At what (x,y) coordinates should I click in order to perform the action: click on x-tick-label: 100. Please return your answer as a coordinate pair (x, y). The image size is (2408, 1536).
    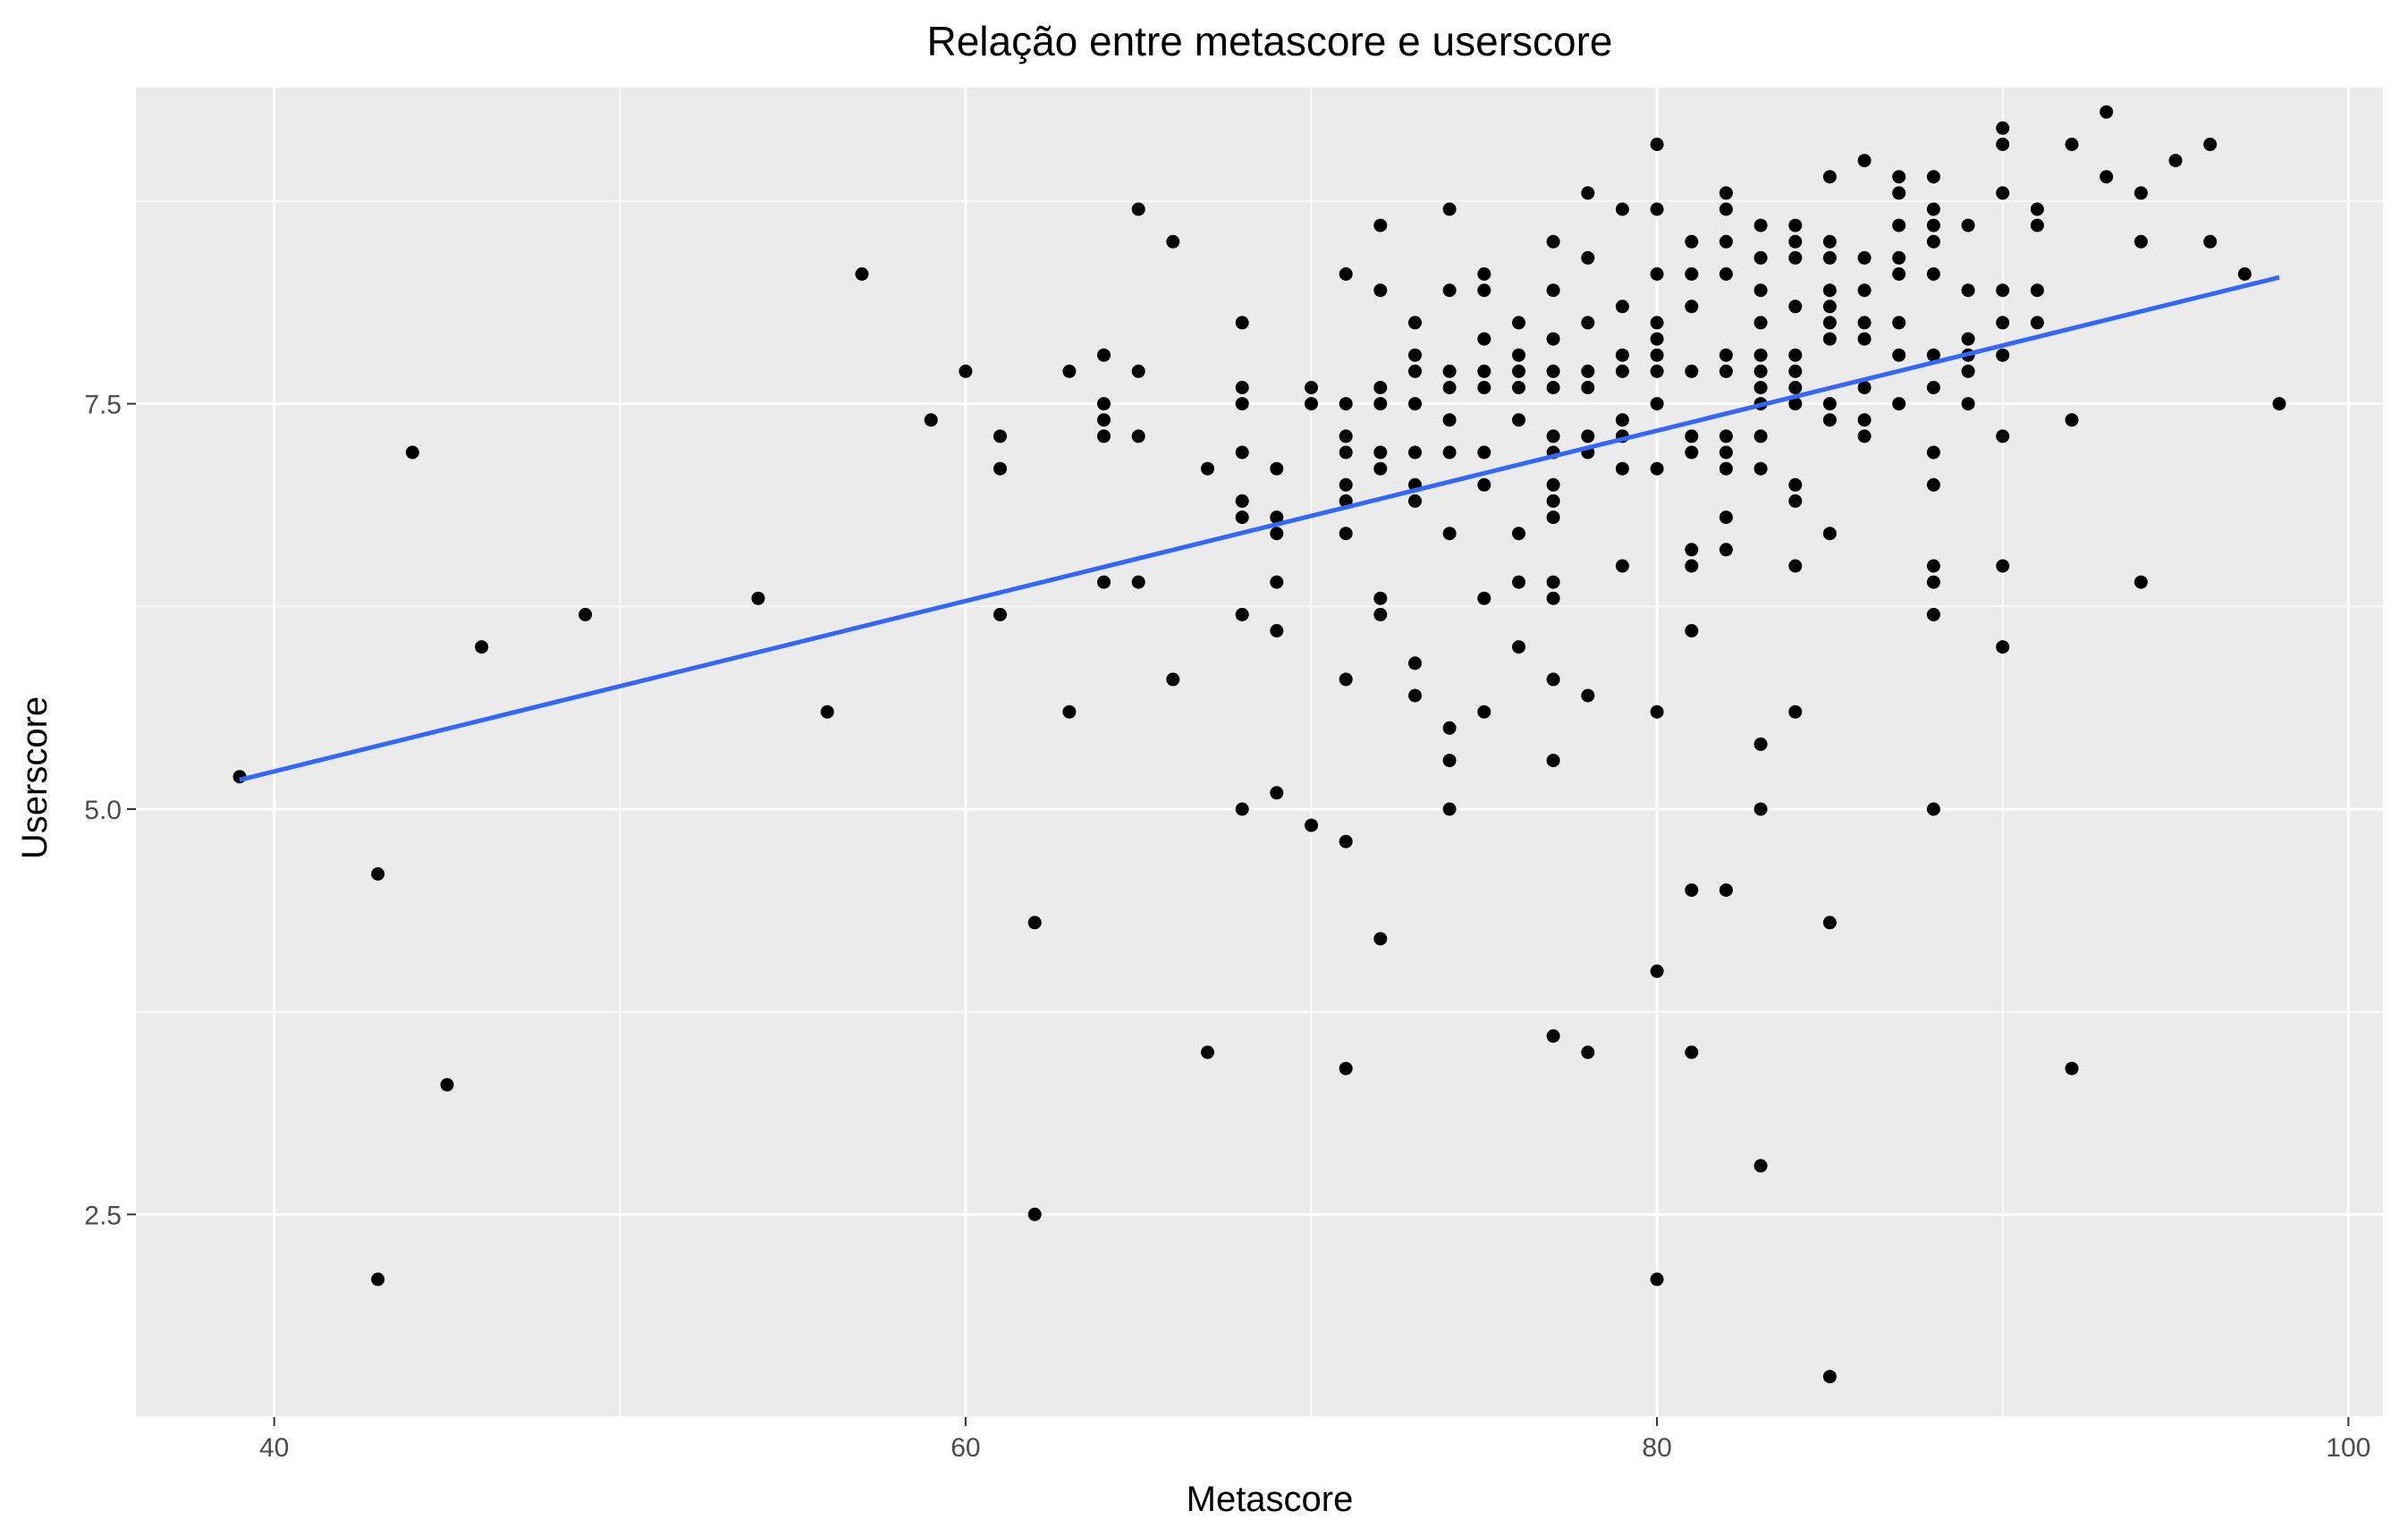
    Looking at the image, I should click on (2348, 1448).